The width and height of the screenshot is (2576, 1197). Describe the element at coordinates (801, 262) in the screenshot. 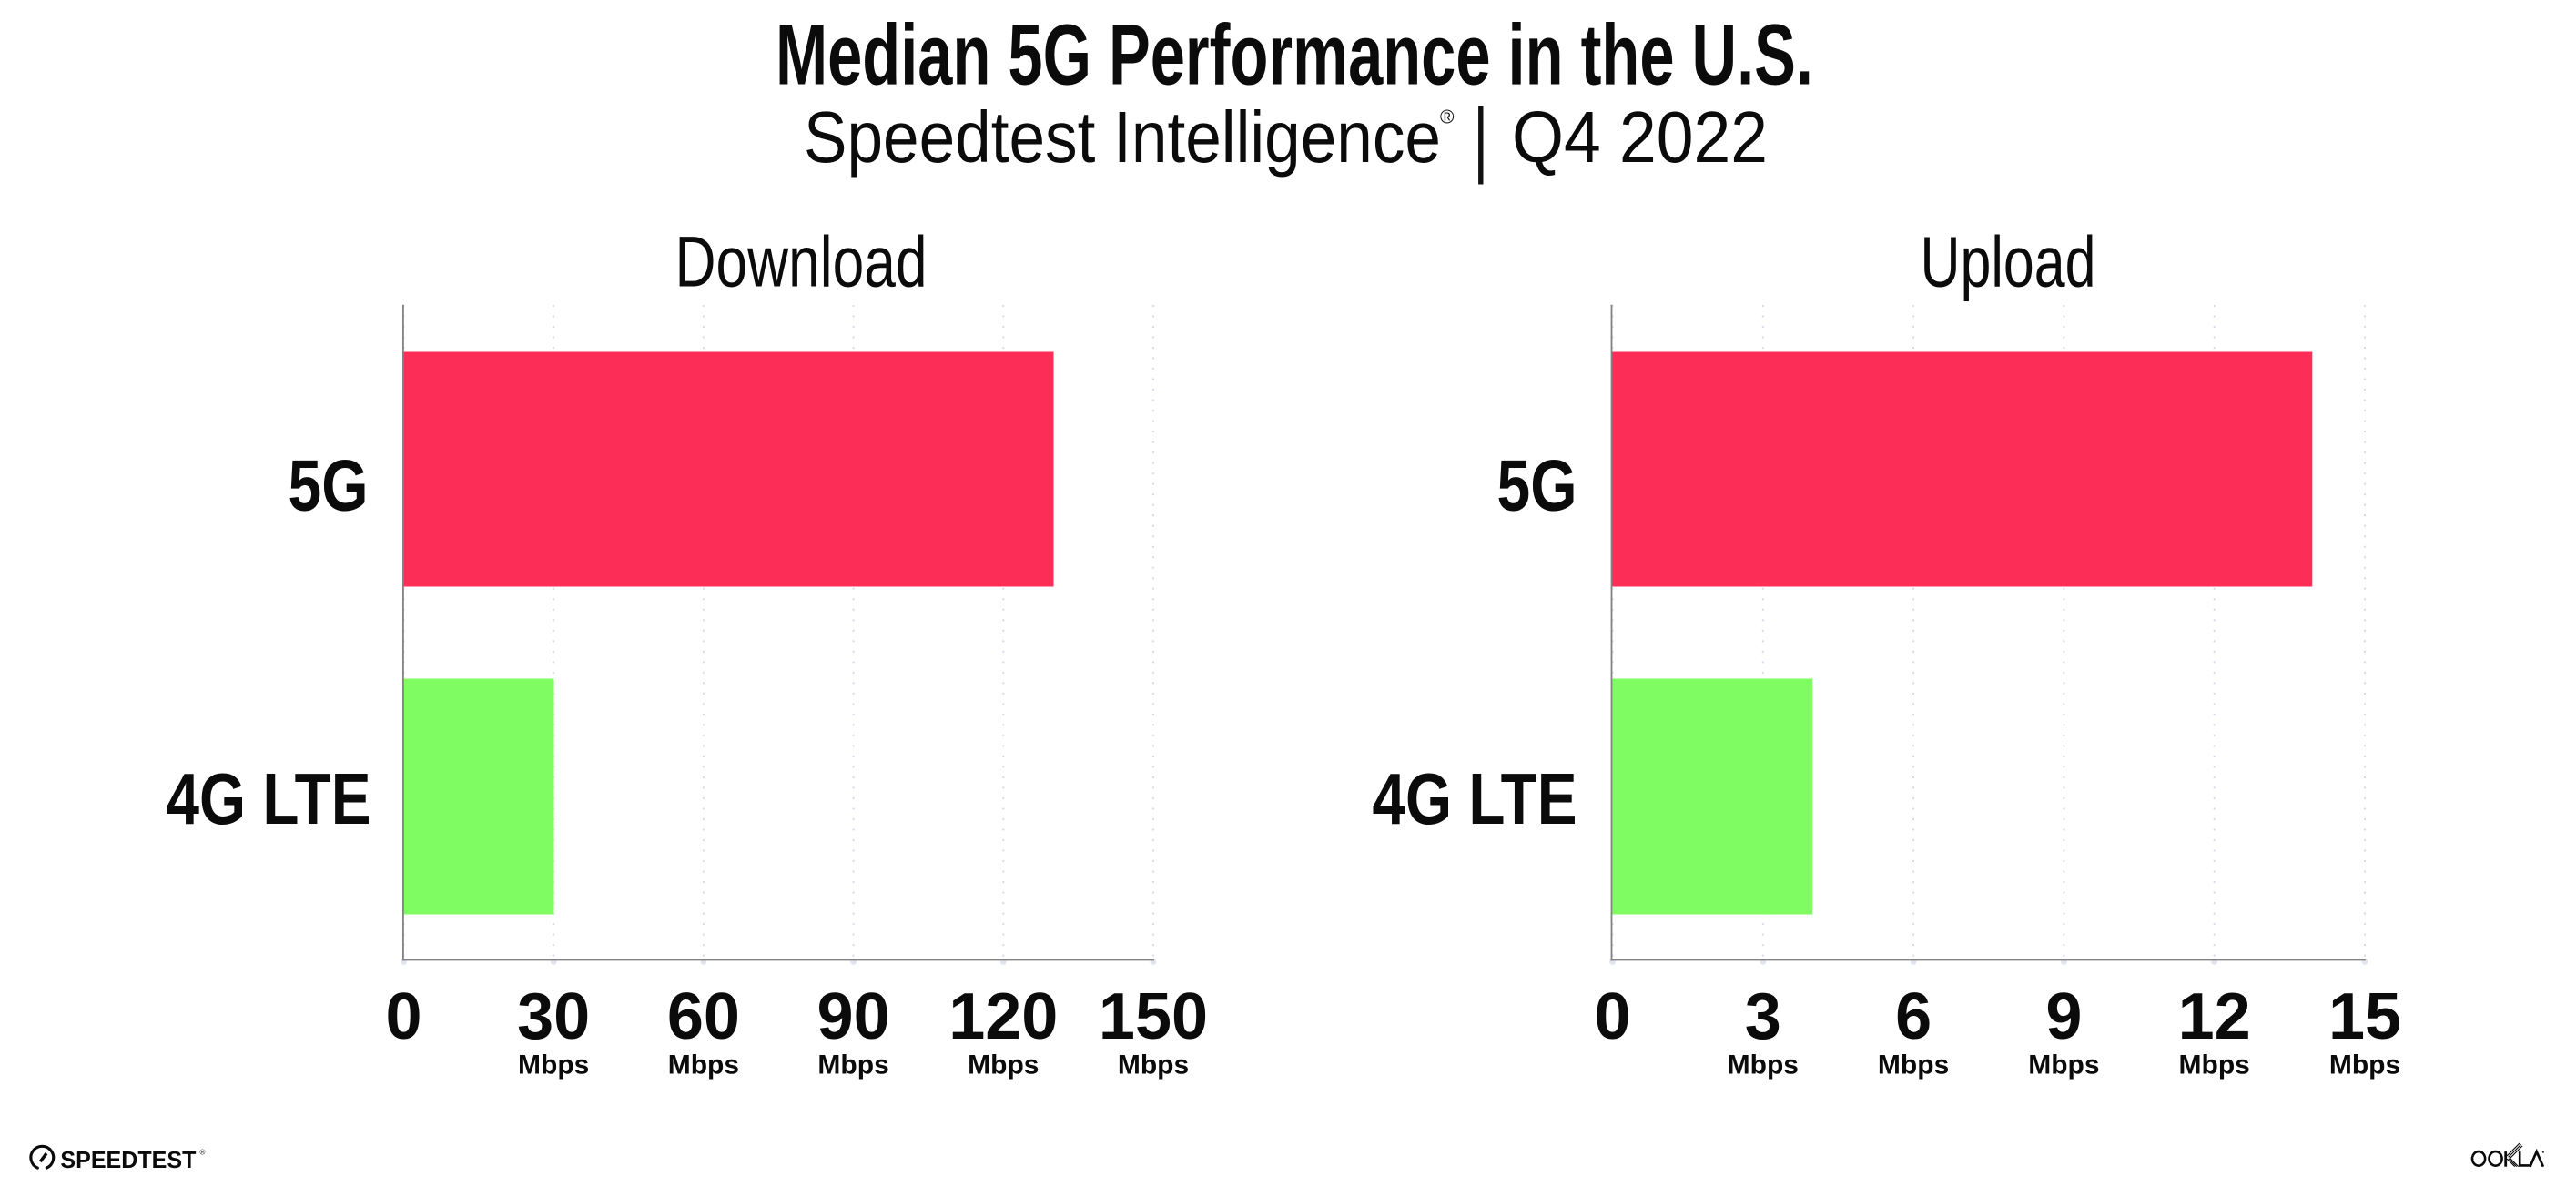

I see `svg-text: Download` at that location.